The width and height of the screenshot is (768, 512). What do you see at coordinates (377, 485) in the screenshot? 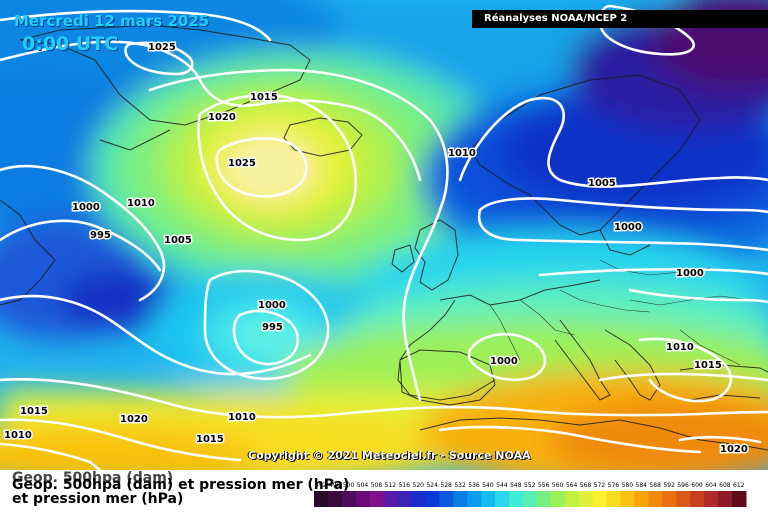
I see `scale-tick-label: 508` at bounding box center [377, 485].